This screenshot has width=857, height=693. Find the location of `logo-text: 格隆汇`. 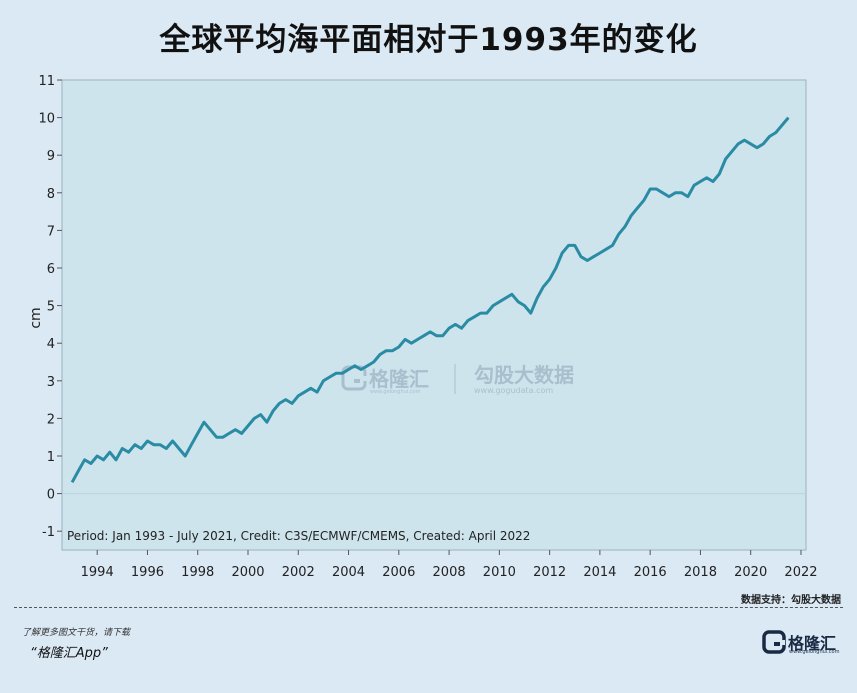

logo-text: 格隆汇 is located at coordinates (812, 643).